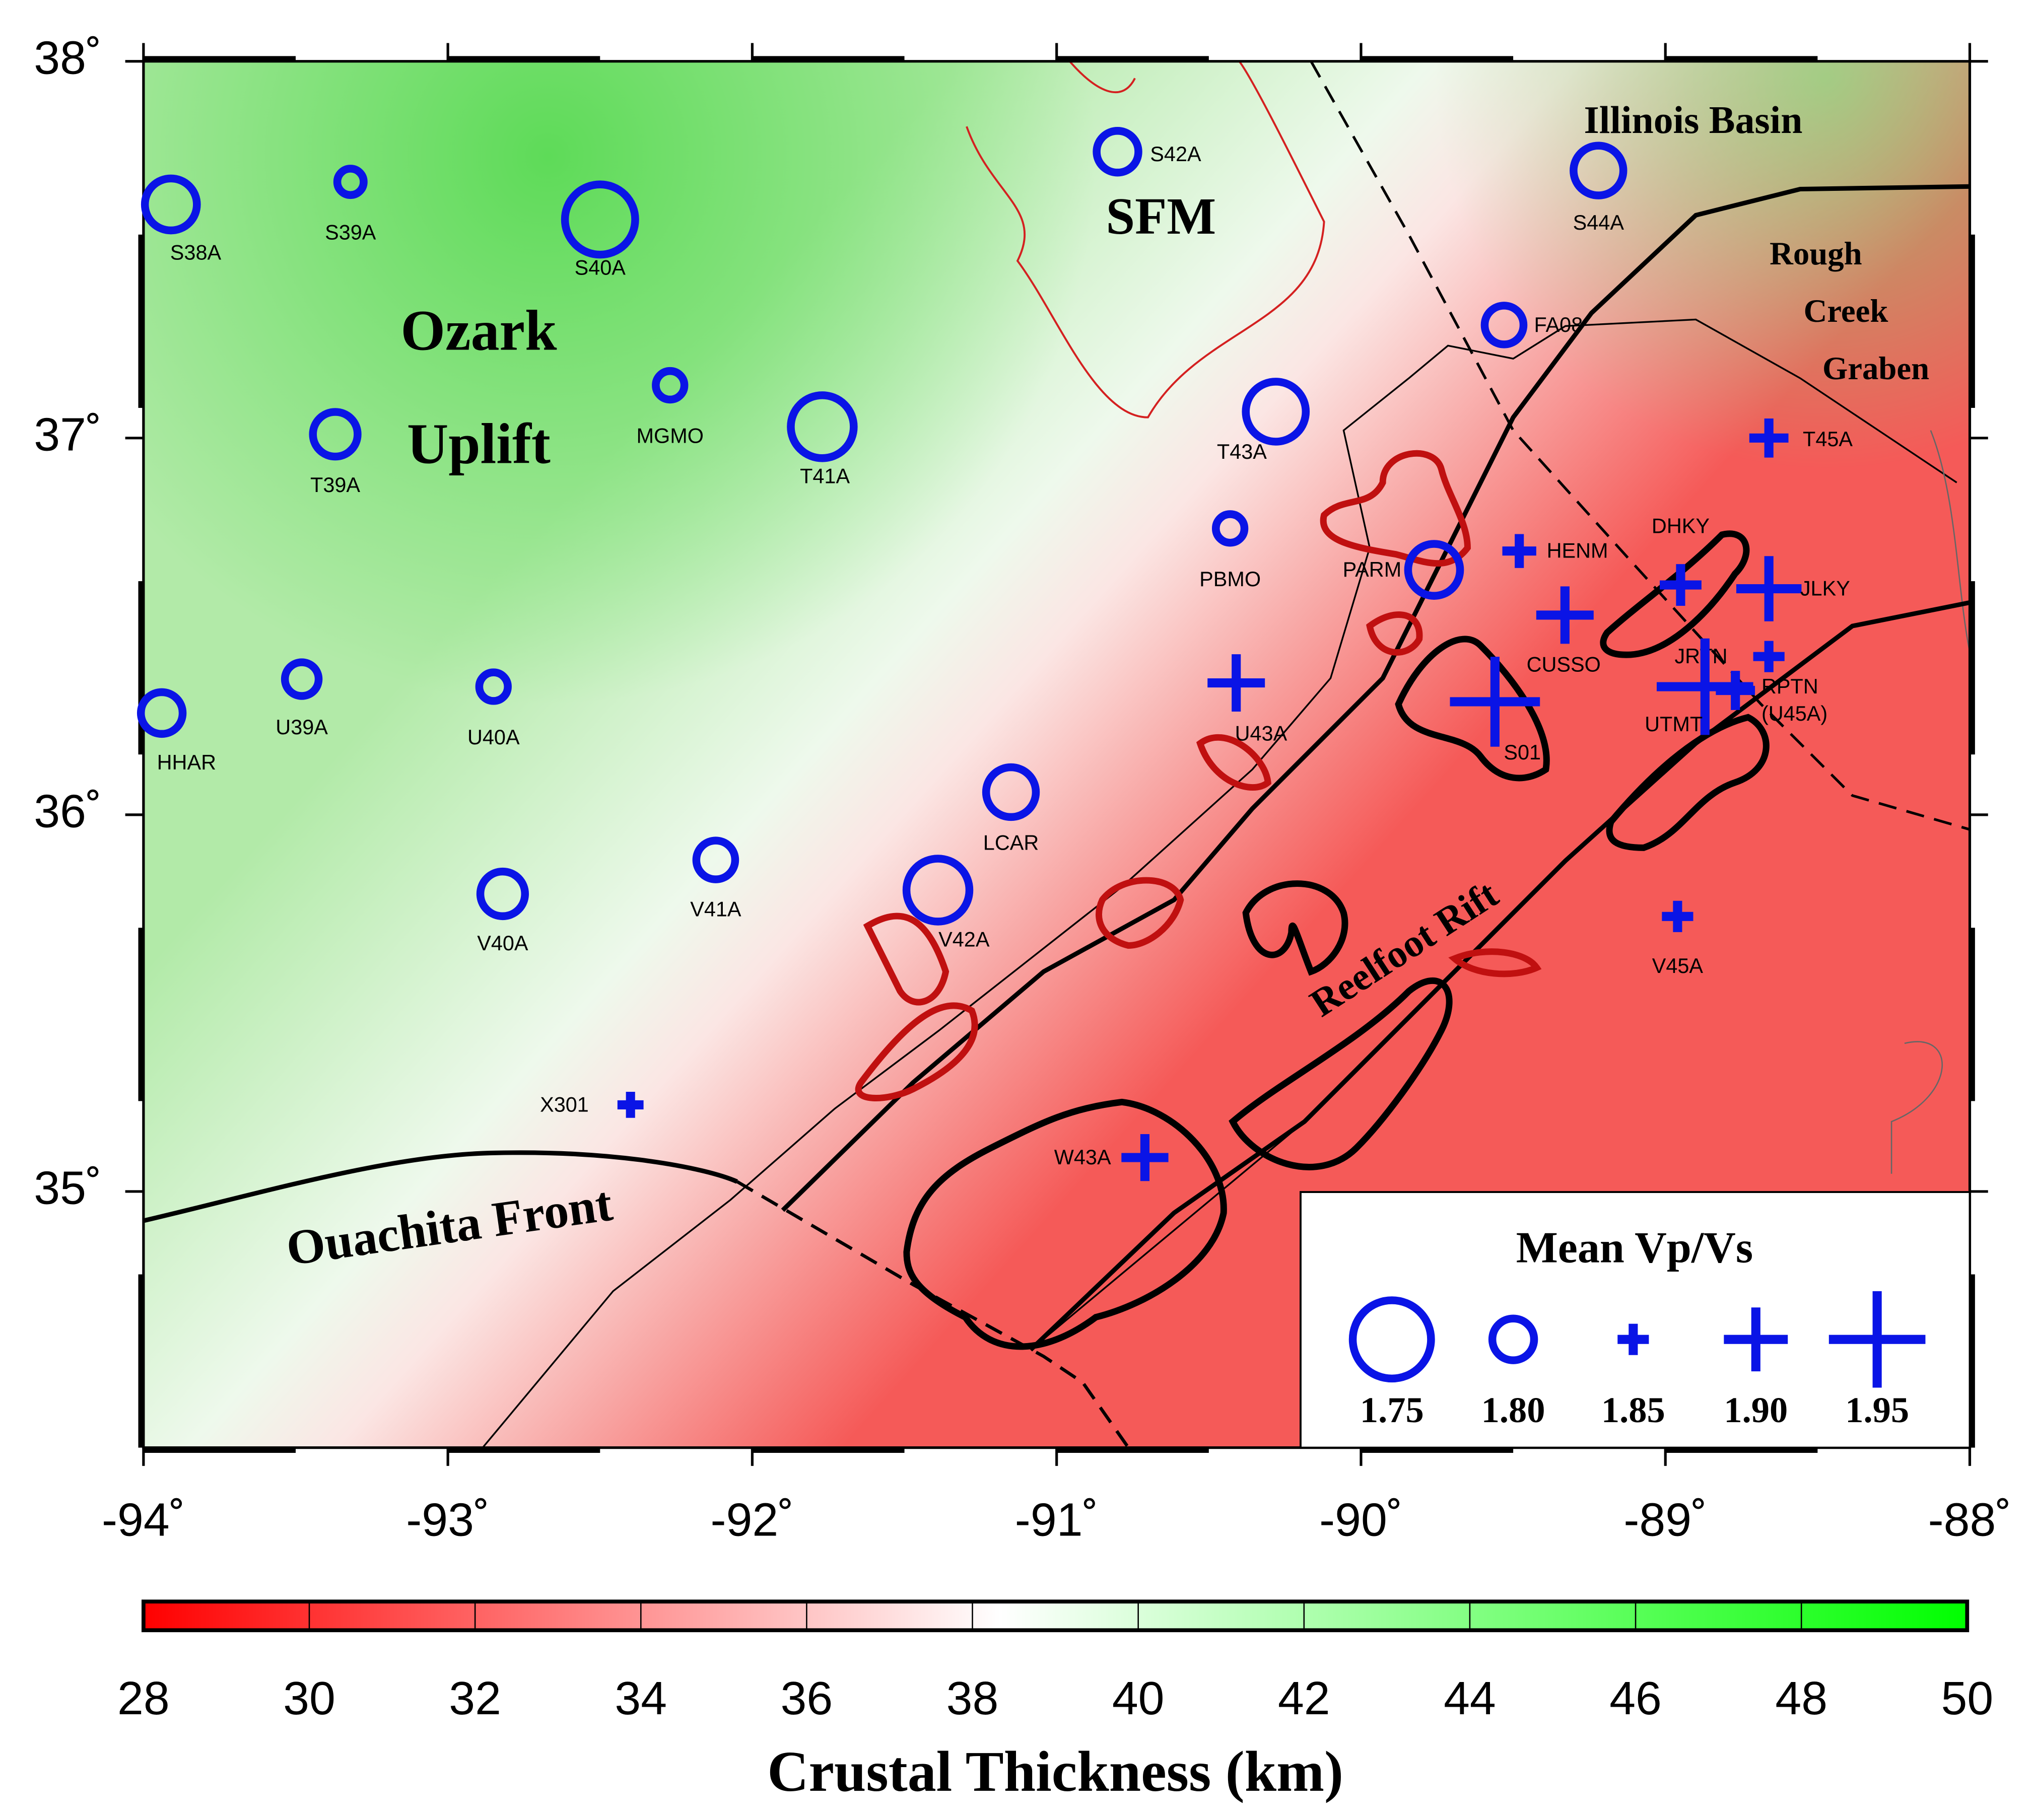 The height and width of the screenshot is (1820, 2035). Describe the element at coordinates (478, 330) in the screenshot. I see `region-label: Ozark` at that location.